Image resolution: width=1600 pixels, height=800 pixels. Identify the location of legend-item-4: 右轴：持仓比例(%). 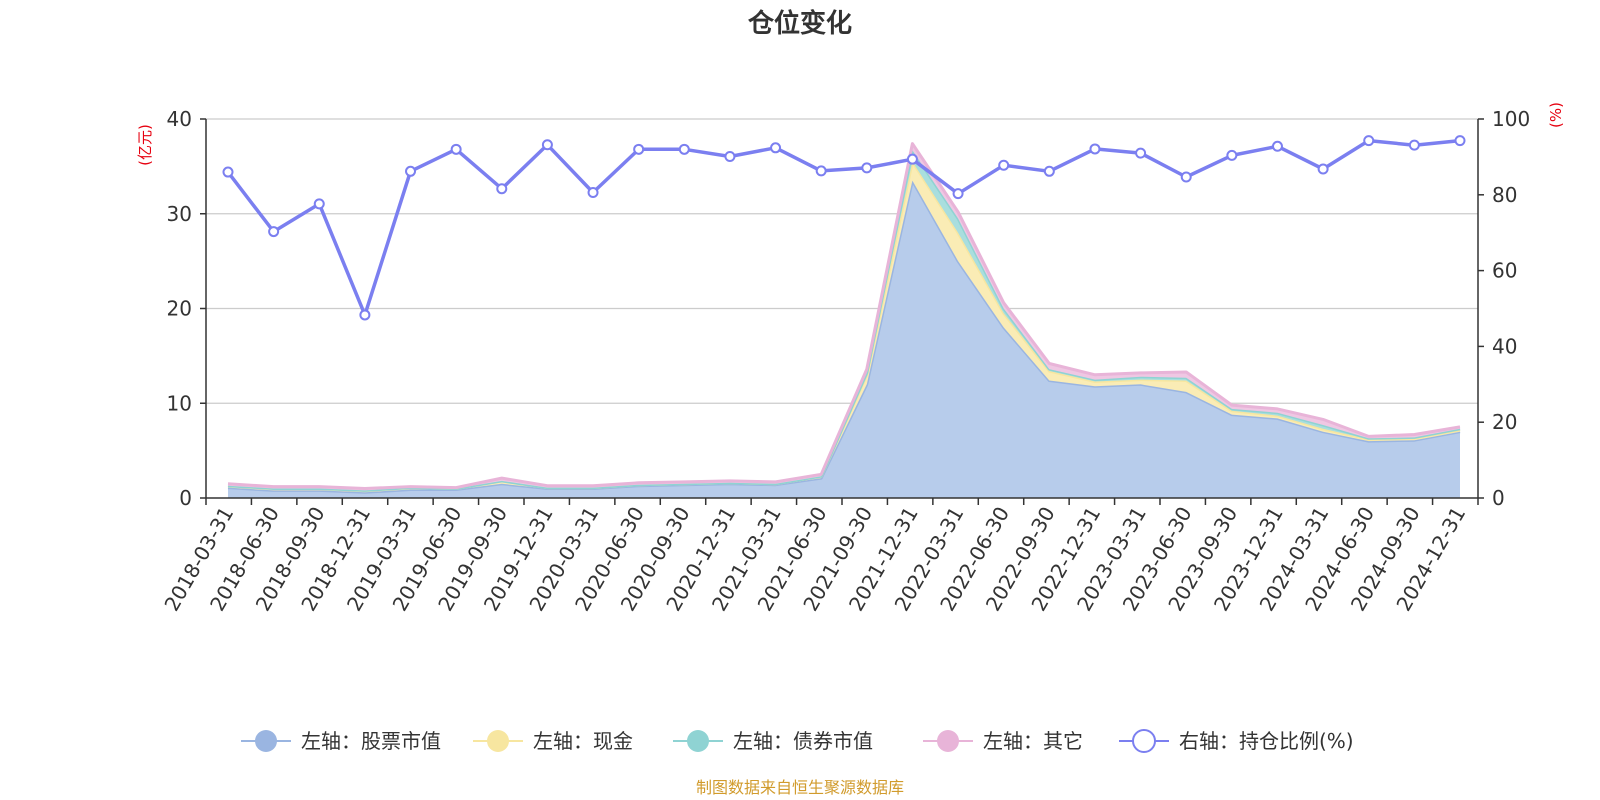
(1236, 741).